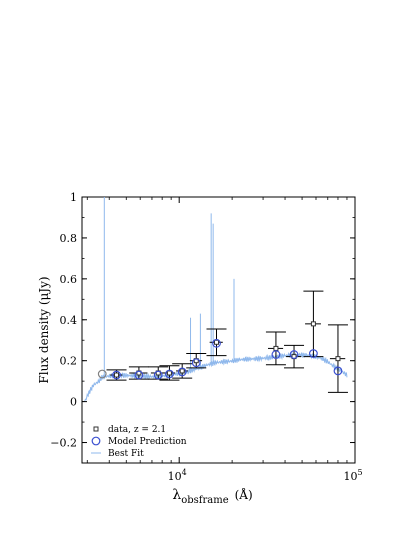  I want to click on x-tick-label: 10⁵, so click(352, 475).